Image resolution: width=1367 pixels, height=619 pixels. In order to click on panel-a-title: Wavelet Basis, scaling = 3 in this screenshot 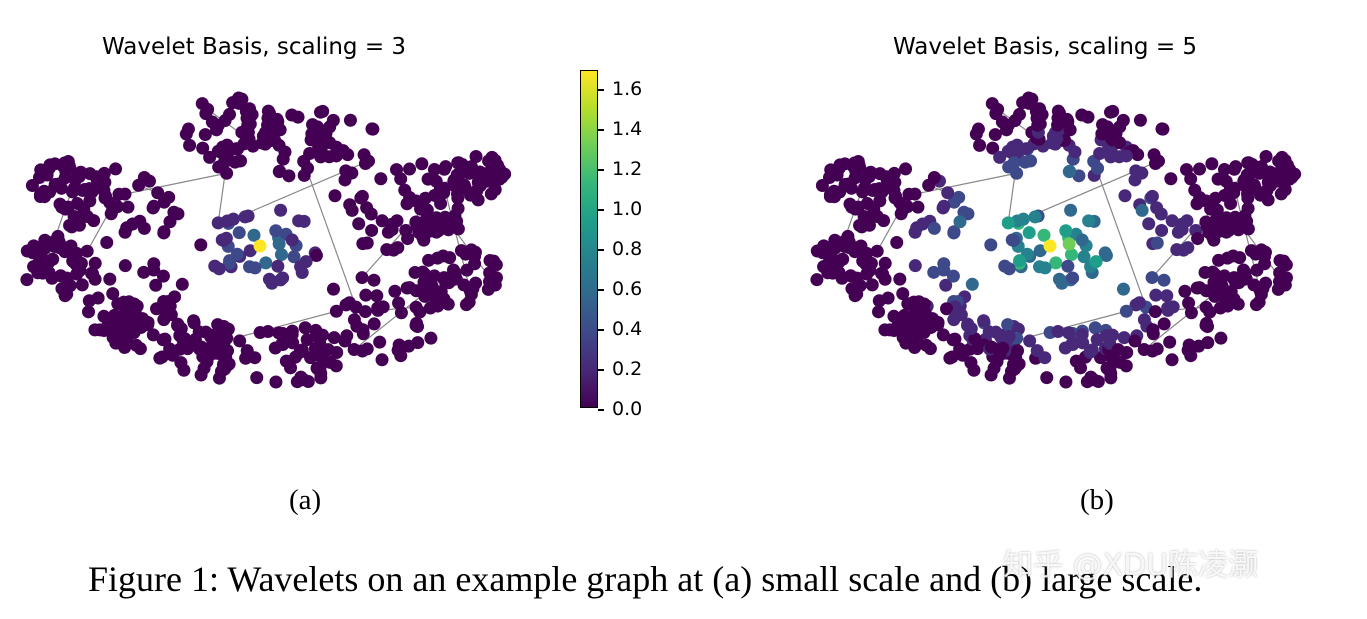, I will do `click(254, 47)`.